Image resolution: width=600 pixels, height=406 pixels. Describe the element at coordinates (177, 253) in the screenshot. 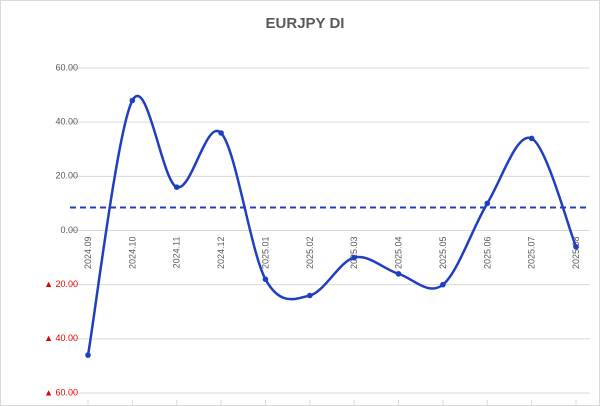

I see `x-tick-label: 2024.11` at that location.